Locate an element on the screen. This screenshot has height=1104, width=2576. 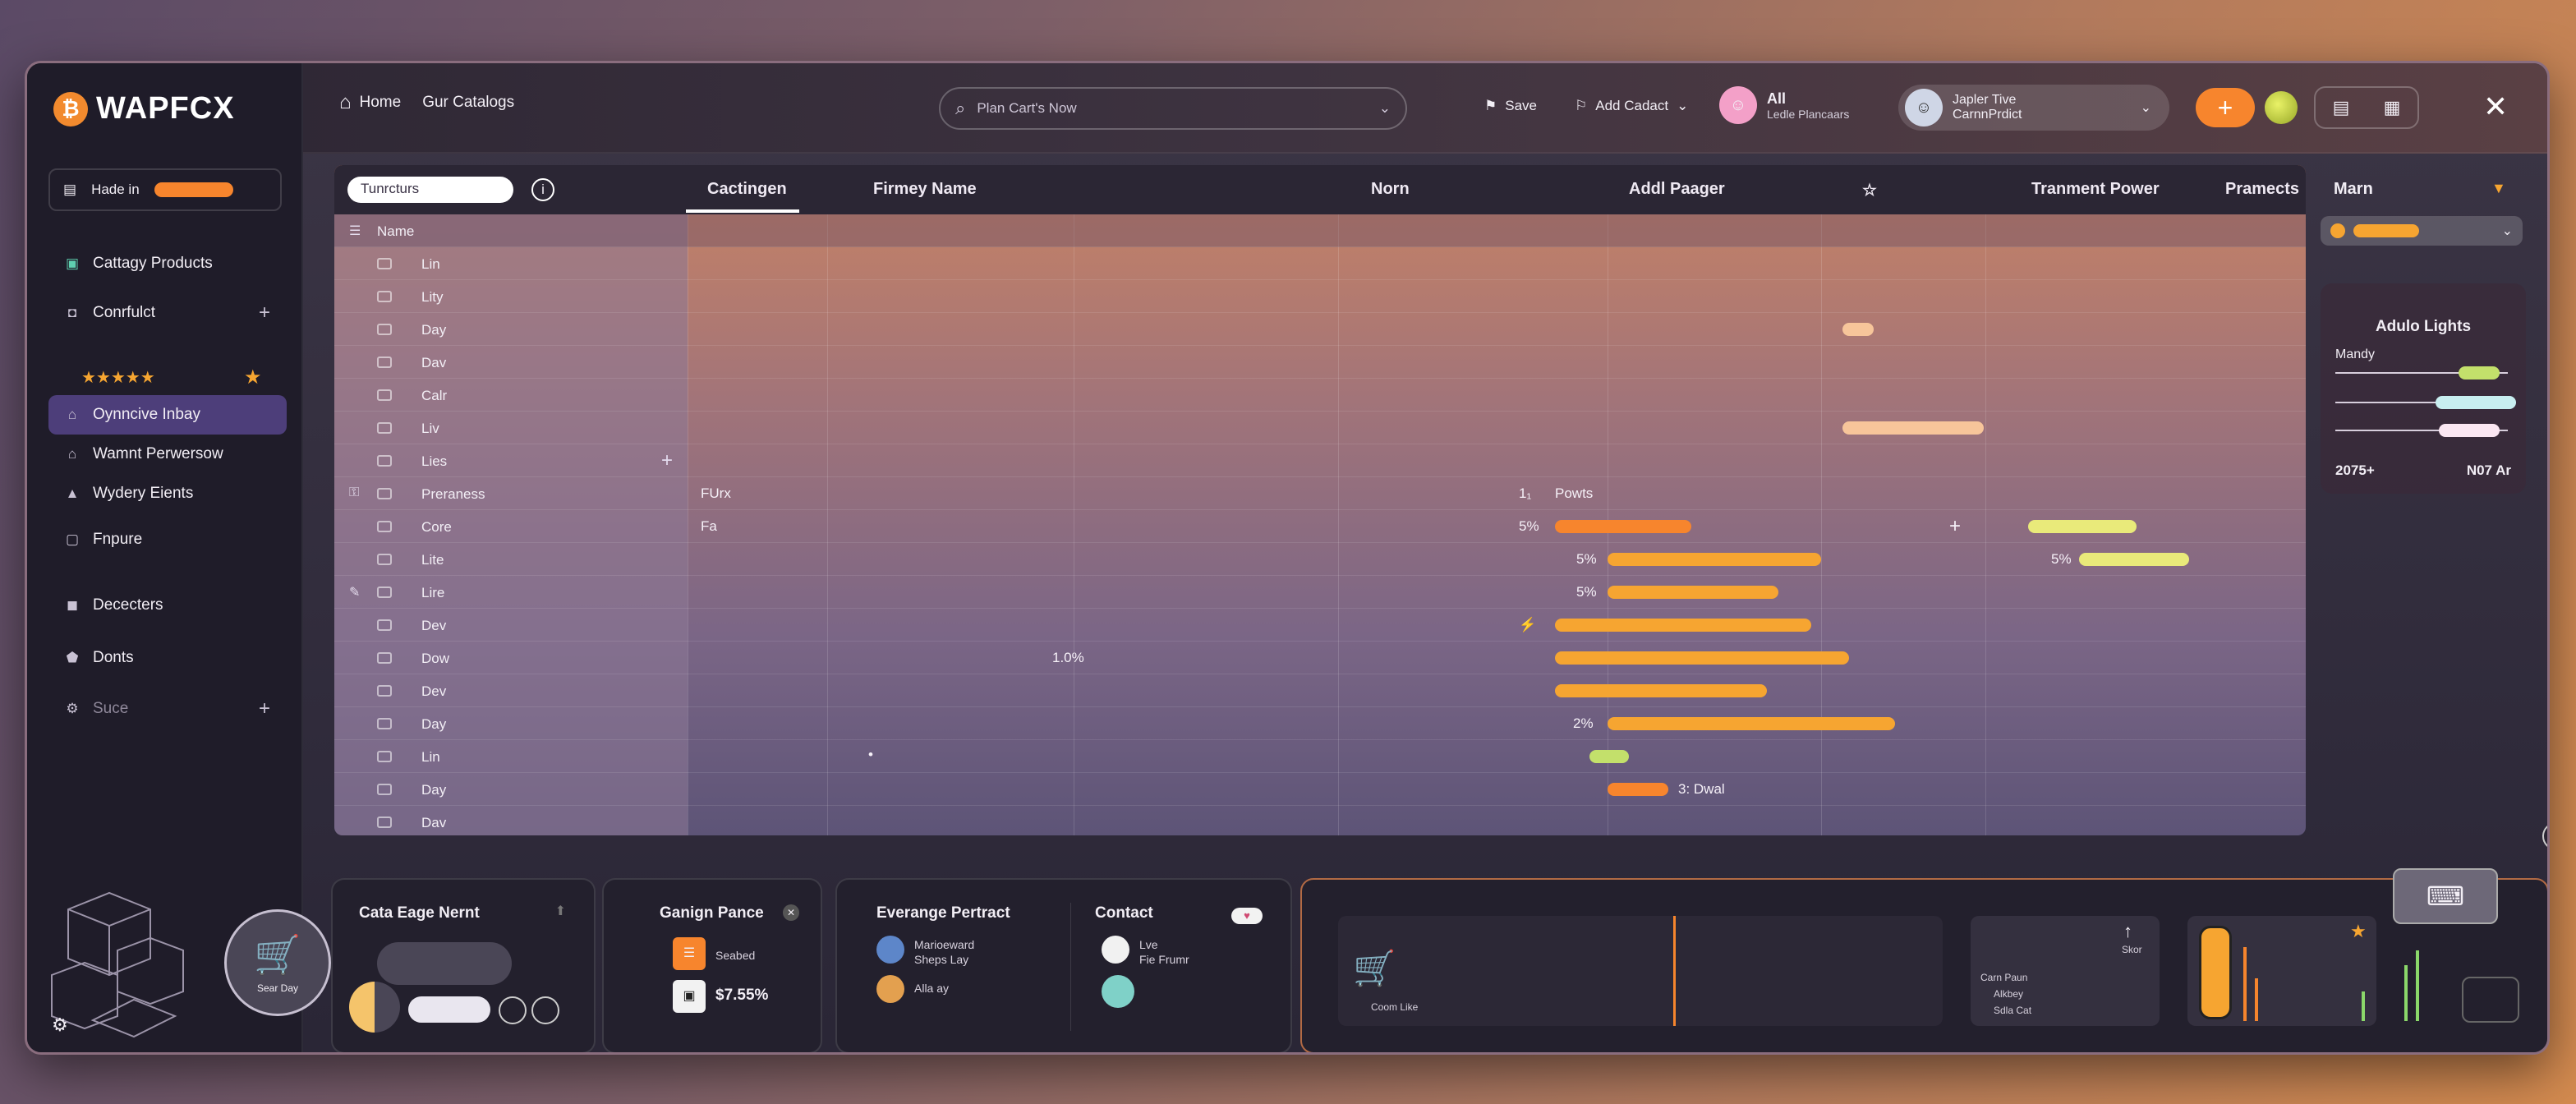
pin-icon: ⬆ is located at coordinates (560, 911).